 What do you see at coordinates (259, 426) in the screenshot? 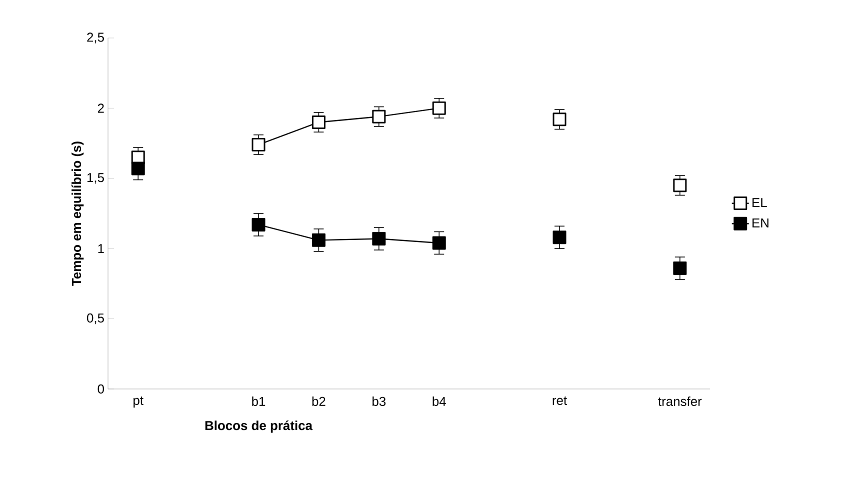
I see `x-axis-title: Blocos de prática` at bounding box center [259, 426].